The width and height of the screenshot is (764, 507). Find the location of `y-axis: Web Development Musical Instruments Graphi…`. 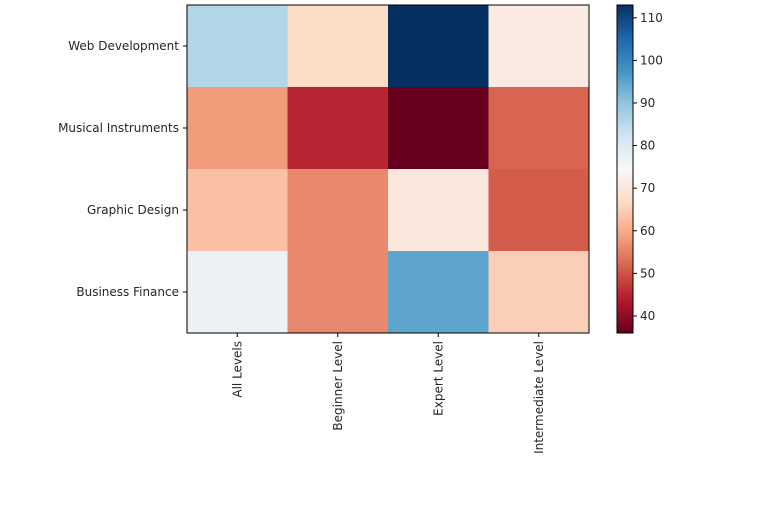

y-axis: Web Development Musical Instruments Graphi… is located at coordinates (122, 169).